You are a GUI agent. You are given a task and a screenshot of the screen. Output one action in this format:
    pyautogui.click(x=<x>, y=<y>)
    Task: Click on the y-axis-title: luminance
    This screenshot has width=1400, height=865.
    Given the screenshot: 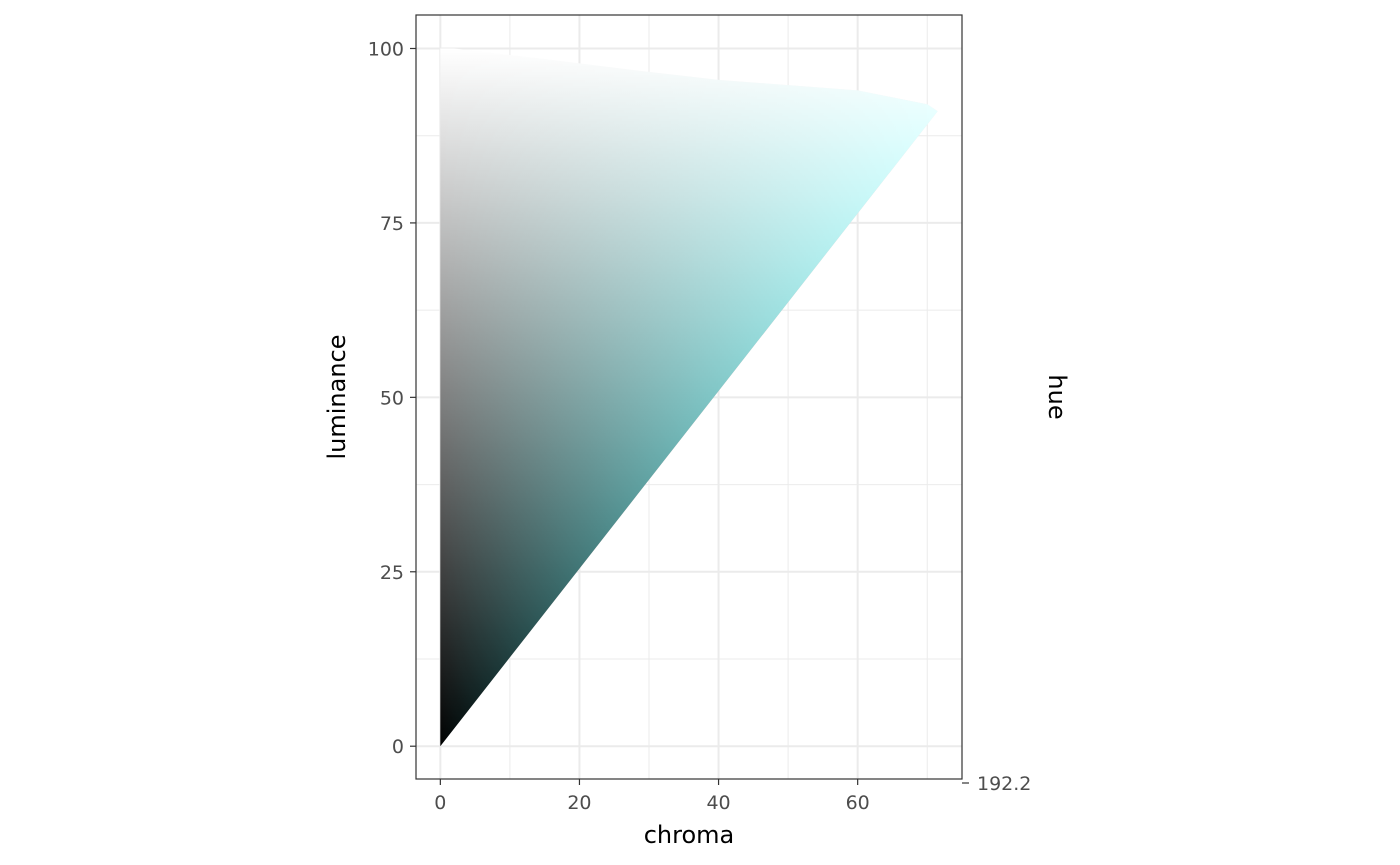 What is the action you would take?
    pyautogui.click(x=337, y=396)
    